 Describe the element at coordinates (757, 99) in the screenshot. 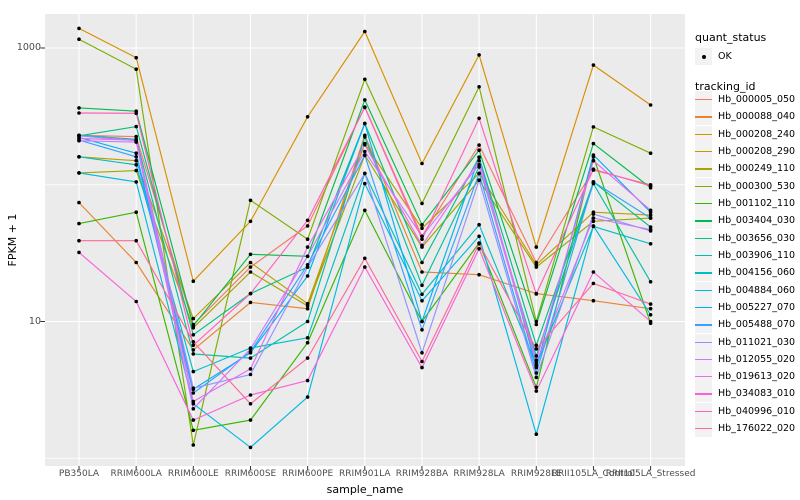

I see `legend-item-label: Hb_000005_050` at that location.